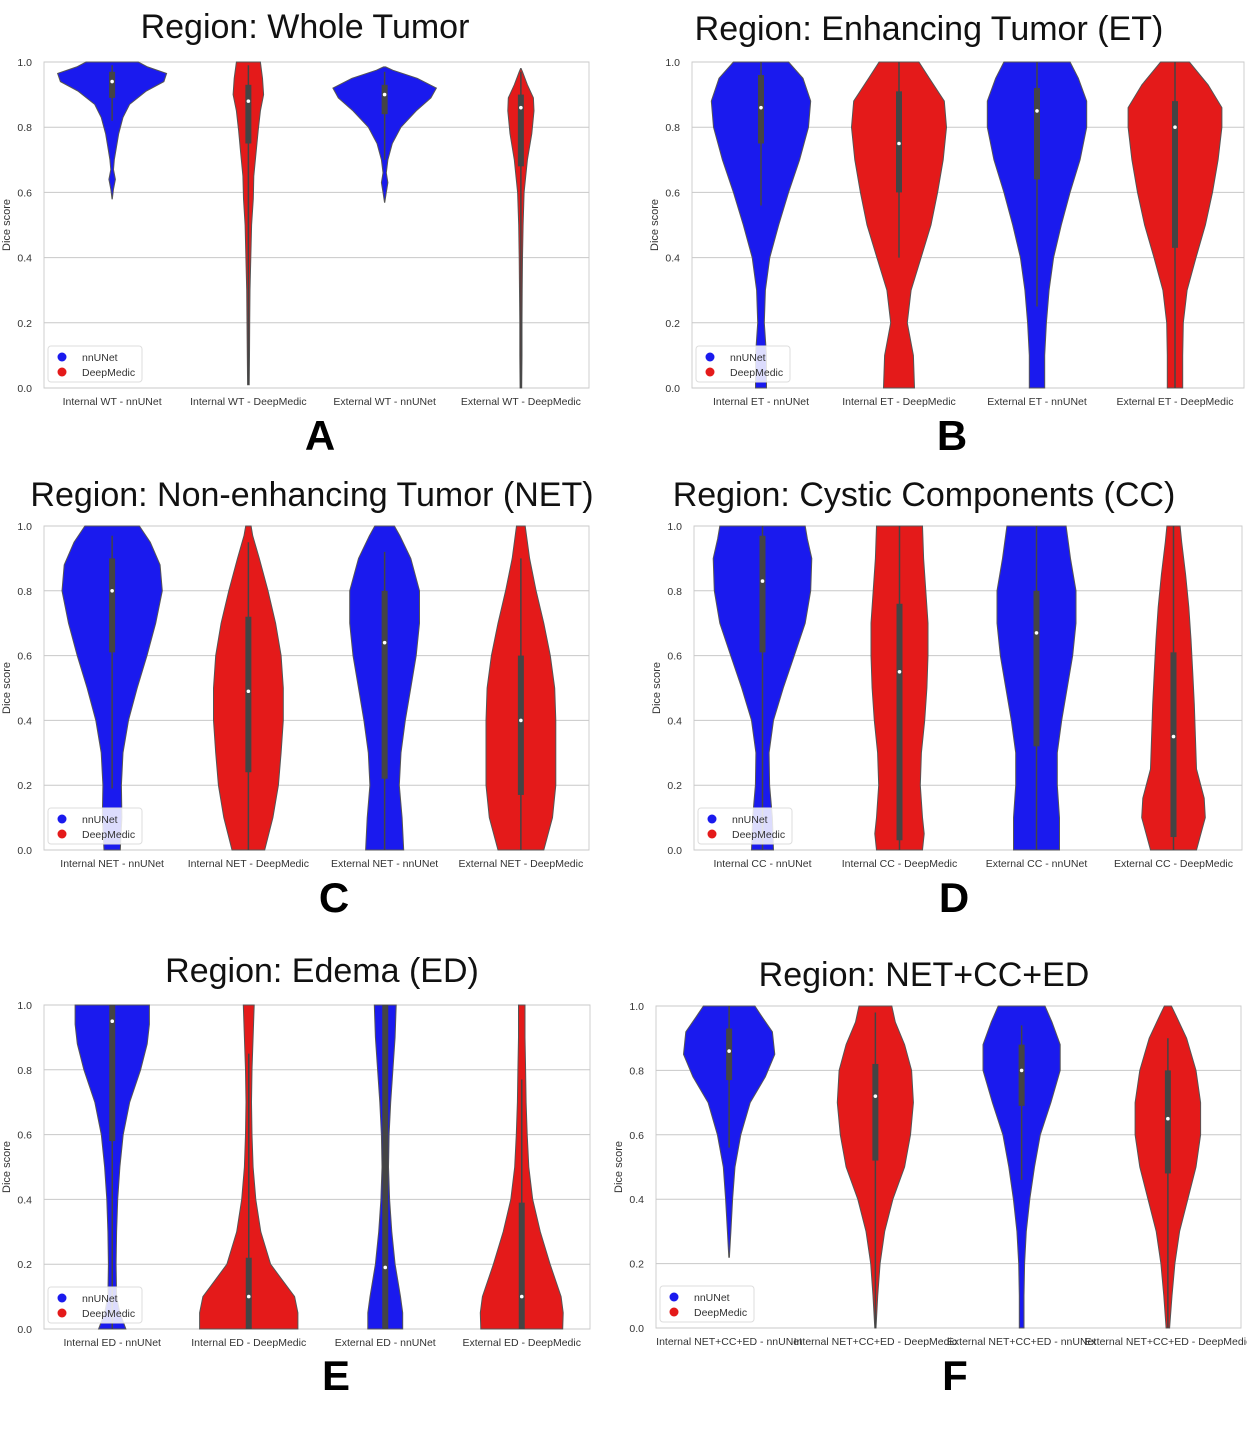 This screenshot has height=1429, width=1247. What do you see at coordinates (1174, 402) in the screenshot?
I see `x-category-label: External ET - DeepMedic` at bounding box center [1174, 402].